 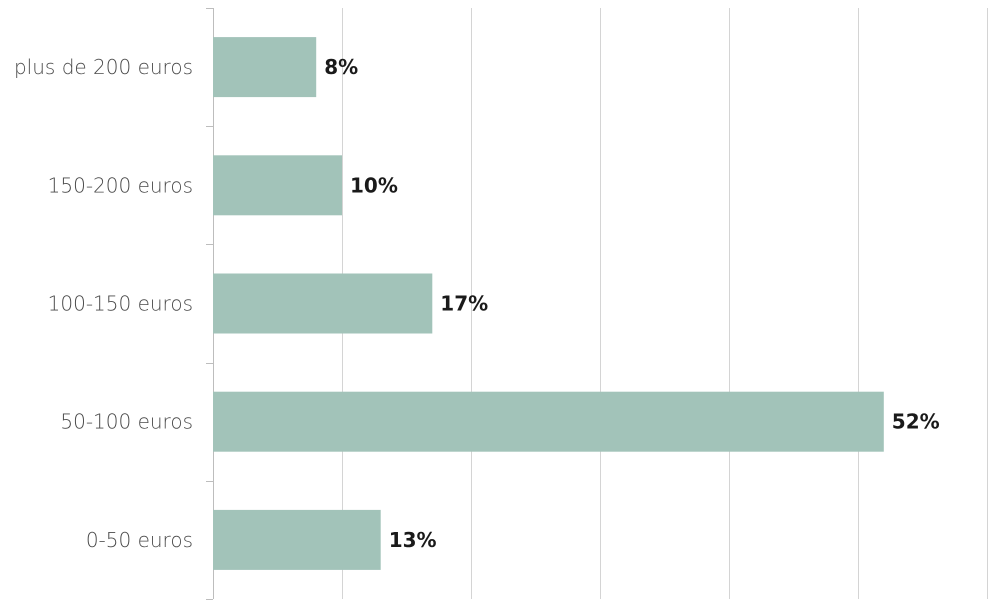 I want to click on category-axis, so click(x=210, y=304).